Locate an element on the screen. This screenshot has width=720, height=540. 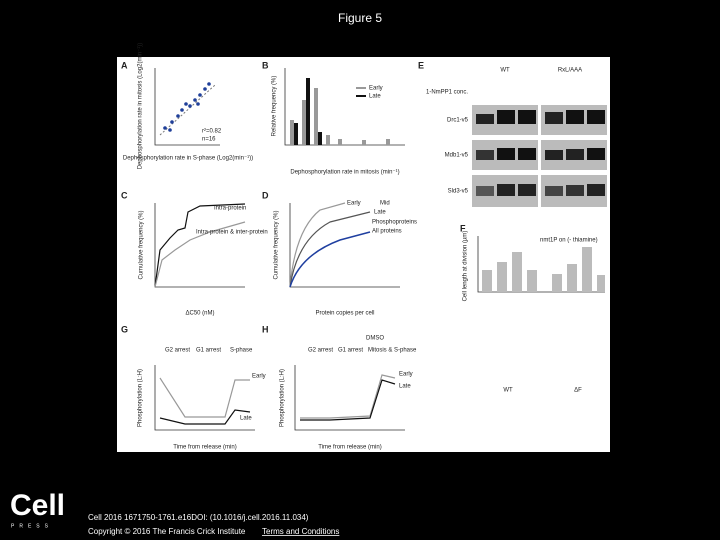
terms-link: Terms and Conditions is located at coordinates (300, 531).